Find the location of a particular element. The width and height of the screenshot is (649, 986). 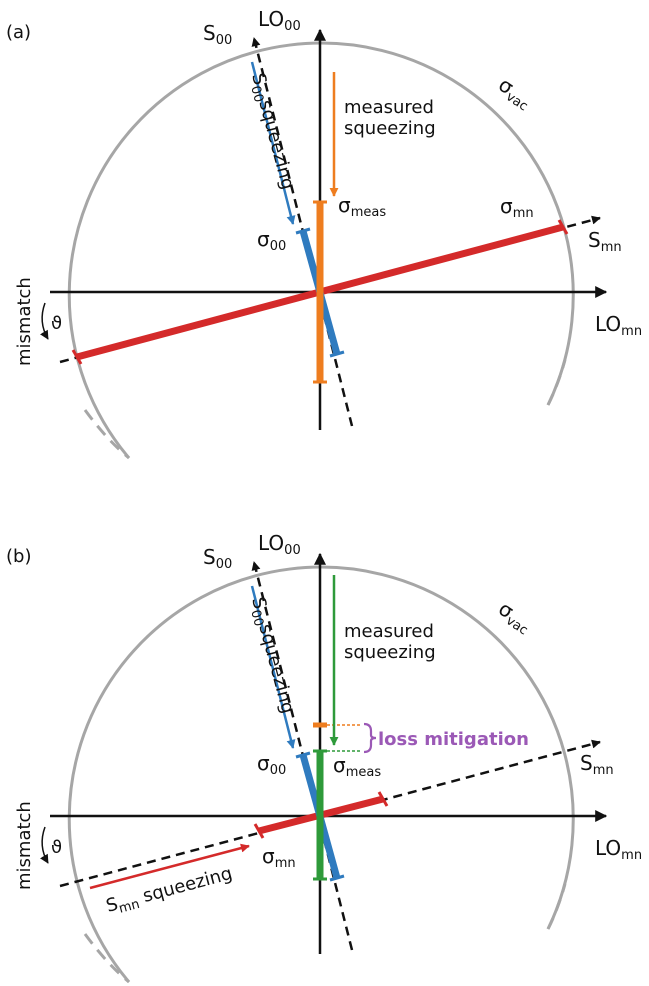

sigma-00-label-b: σ00 is located at coordinates (271, 764).